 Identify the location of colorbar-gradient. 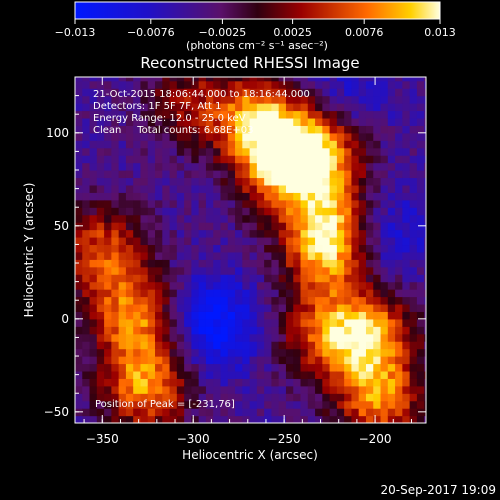
(257, 10).